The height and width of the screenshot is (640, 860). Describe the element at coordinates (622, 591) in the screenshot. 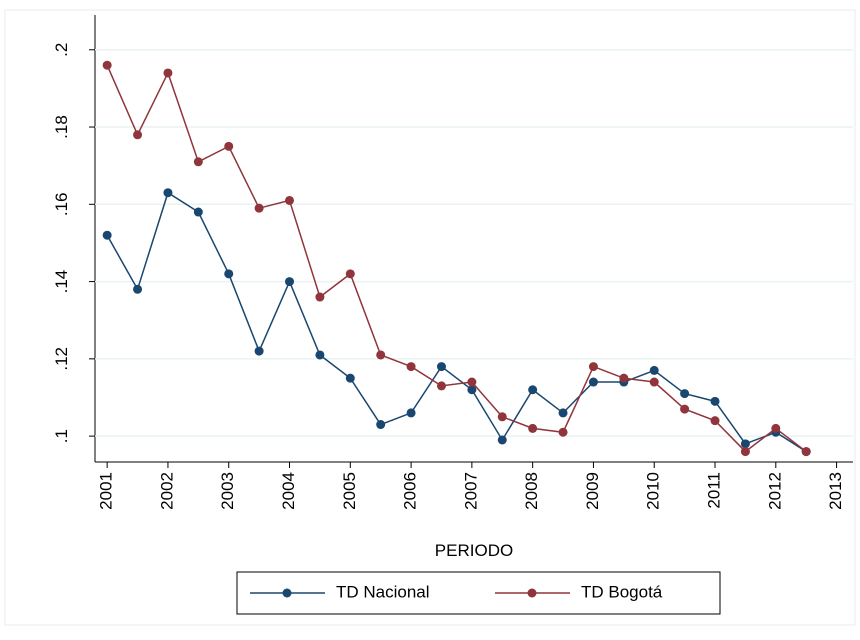

I see `legend-label: TD Bogotá` at that location.